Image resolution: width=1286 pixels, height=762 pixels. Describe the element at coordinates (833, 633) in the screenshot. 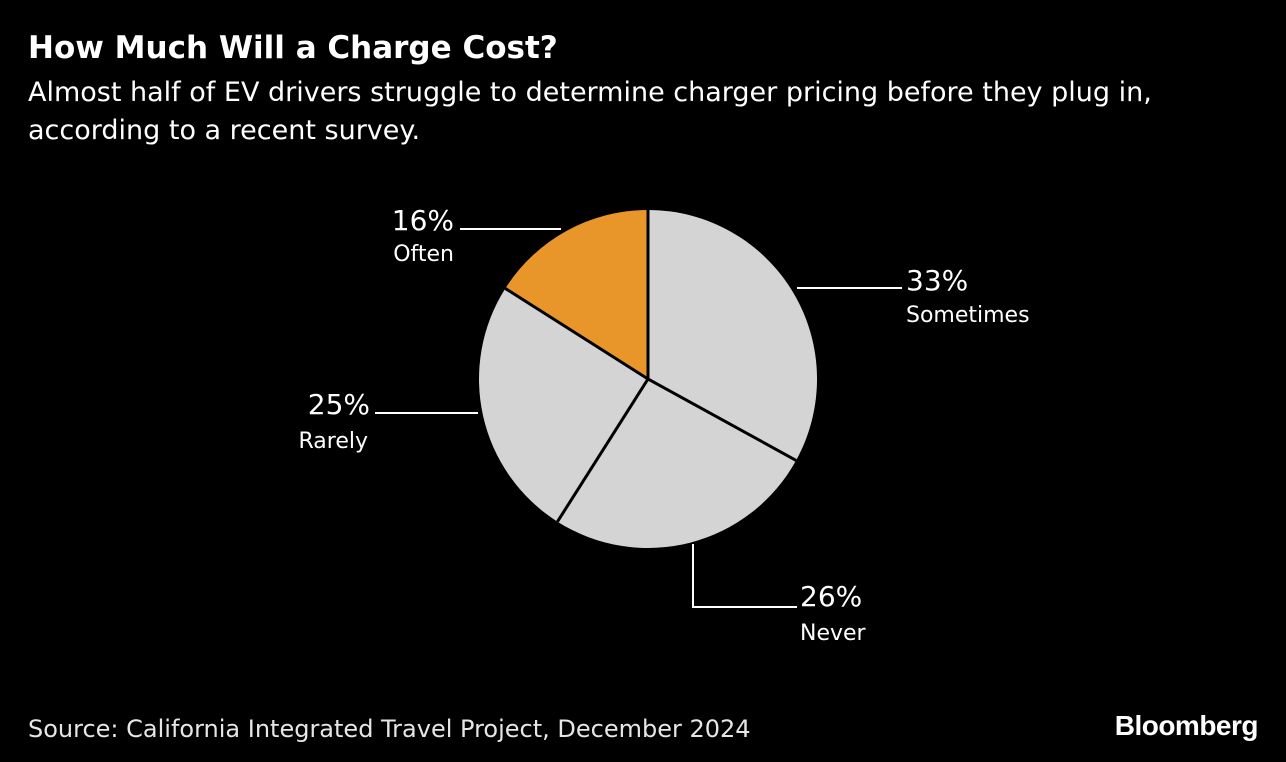

I see `category-label-never: Never` at that location.